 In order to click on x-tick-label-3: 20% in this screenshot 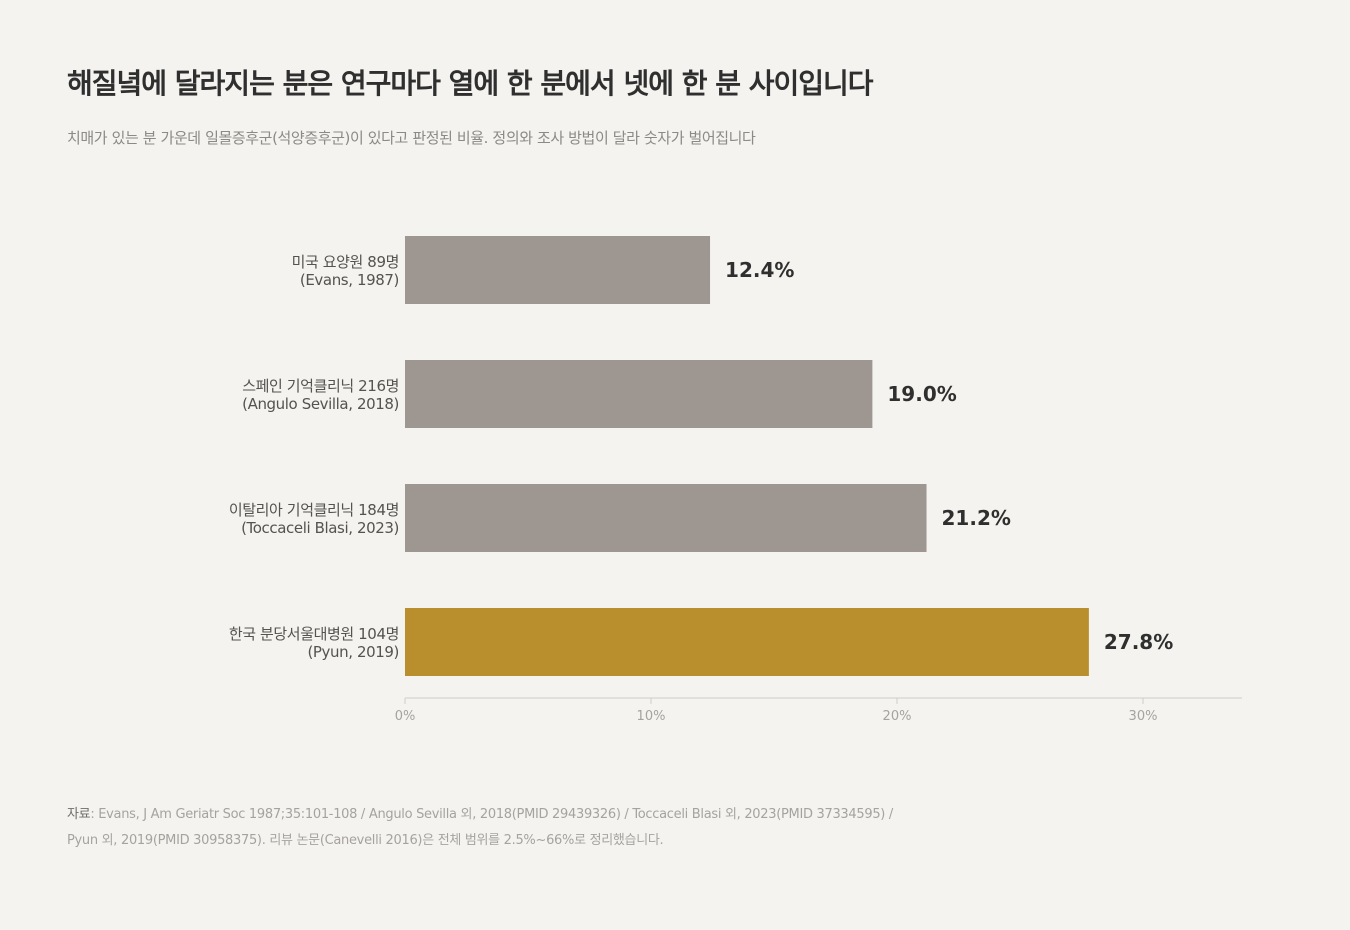, I will do `click(897, 716)`.